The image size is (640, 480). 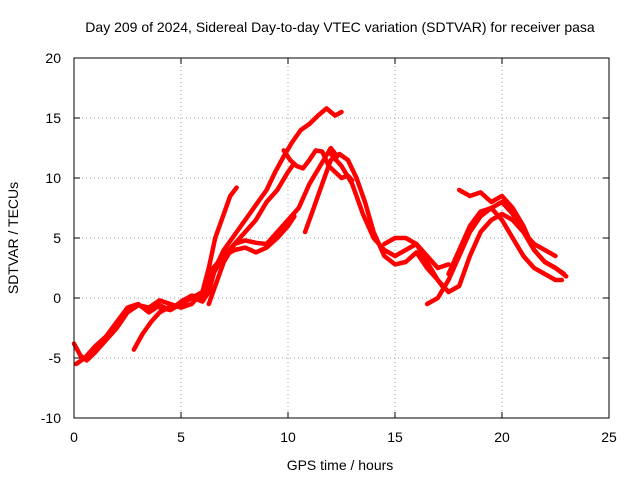 What do you see at coordinates (53, 178) in the screenshot?
I see `y-tick-label: 10` at bounding box center [53, 178].